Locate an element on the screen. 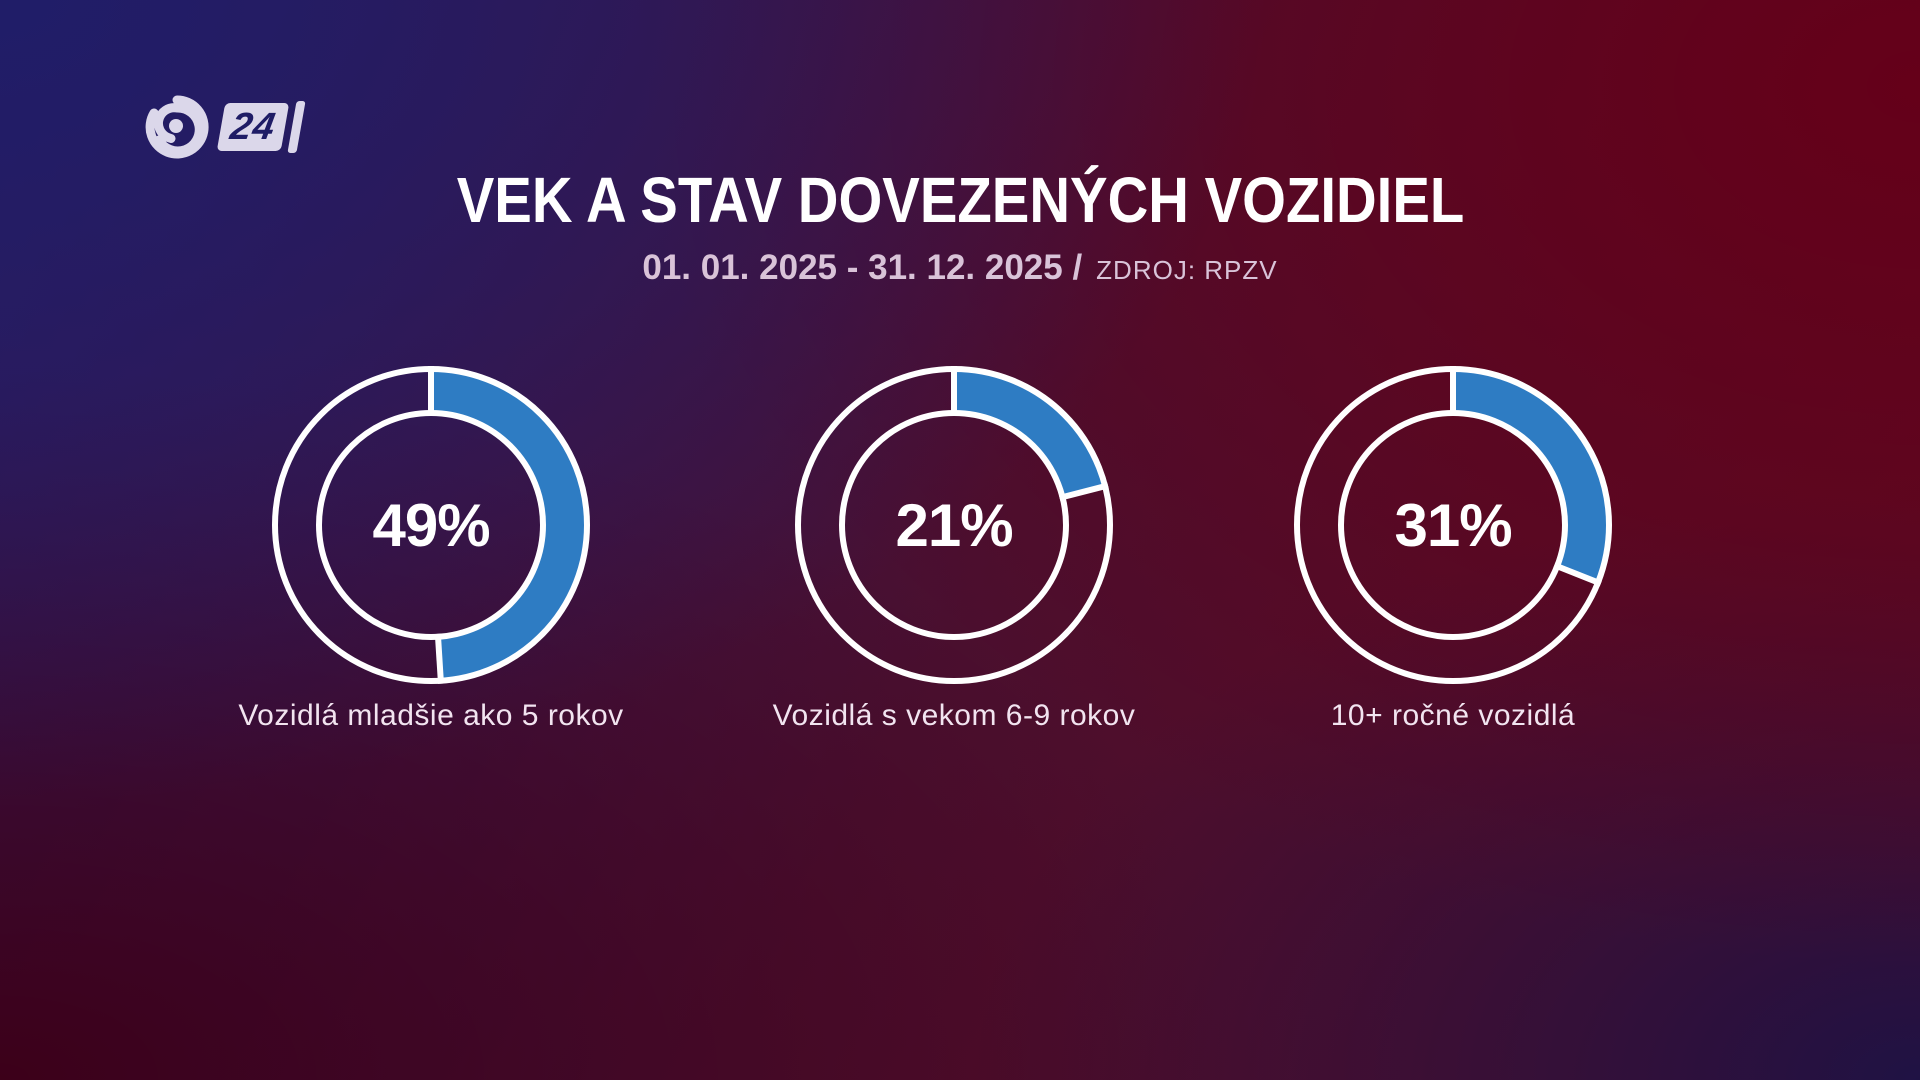 The height and width of the screenshot is (1080, 1920). donut-chart: 31% is located at coordinates (1453, 525).